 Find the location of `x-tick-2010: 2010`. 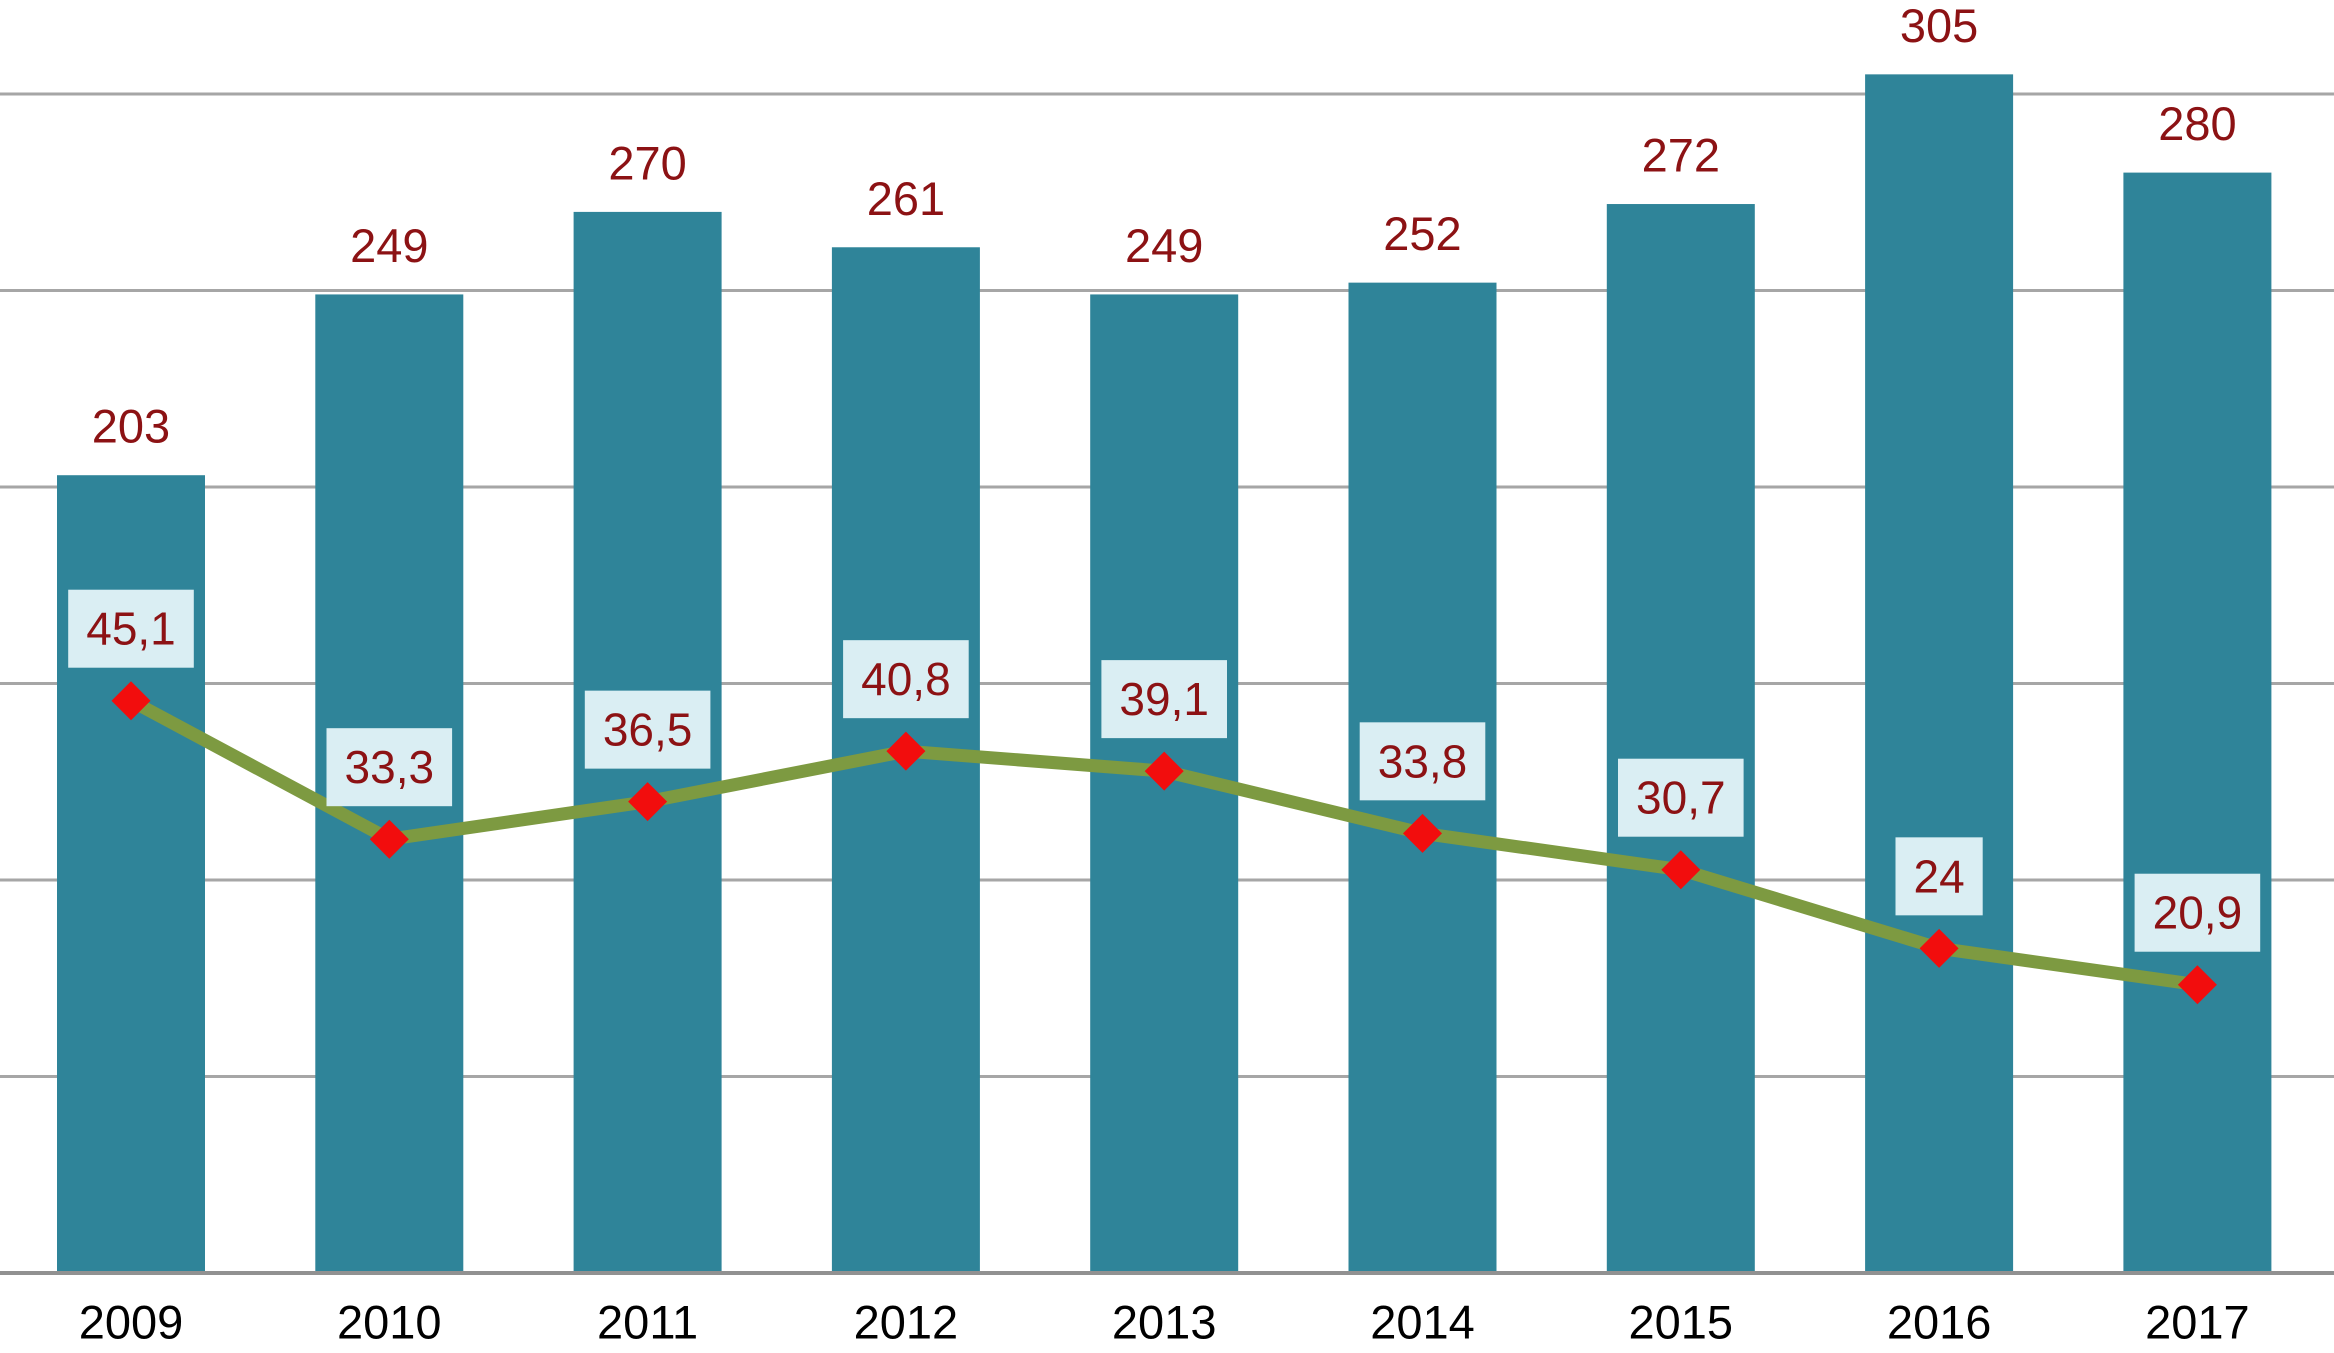

x-tick-2010: 2010 is located at coordinates (389, 1322).